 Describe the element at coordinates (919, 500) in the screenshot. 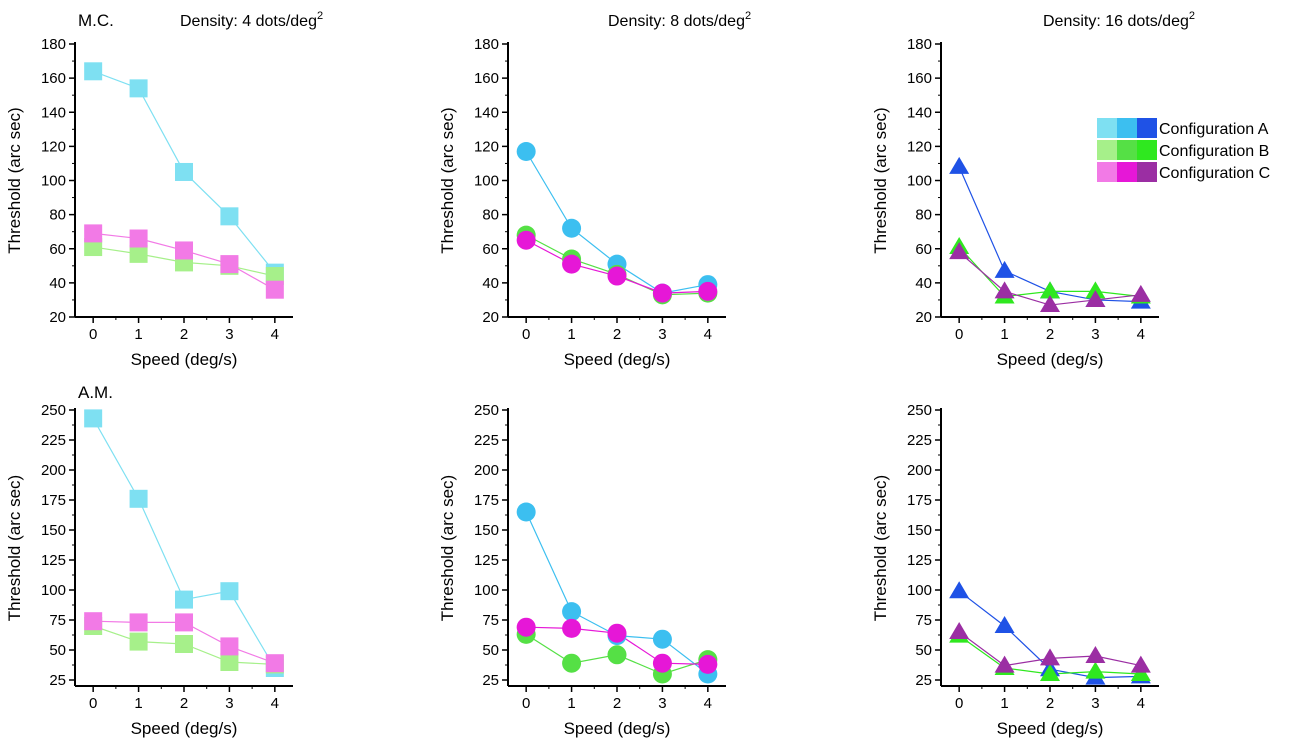

I see `y-tick-label: 175` at that location.